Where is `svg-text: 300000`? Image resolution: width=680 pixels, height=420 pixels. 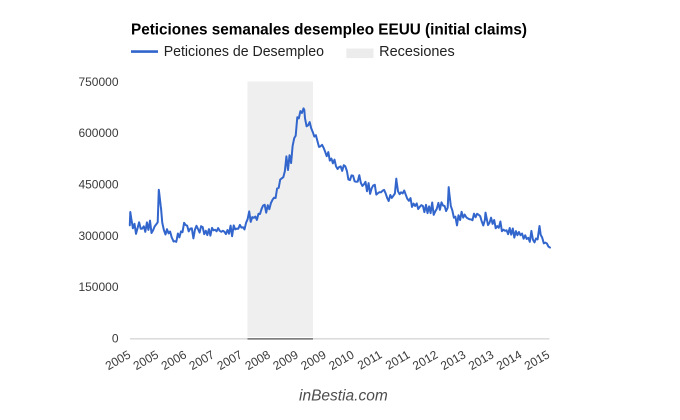
svg-text: 300000 is located at coordinates (98, 236).